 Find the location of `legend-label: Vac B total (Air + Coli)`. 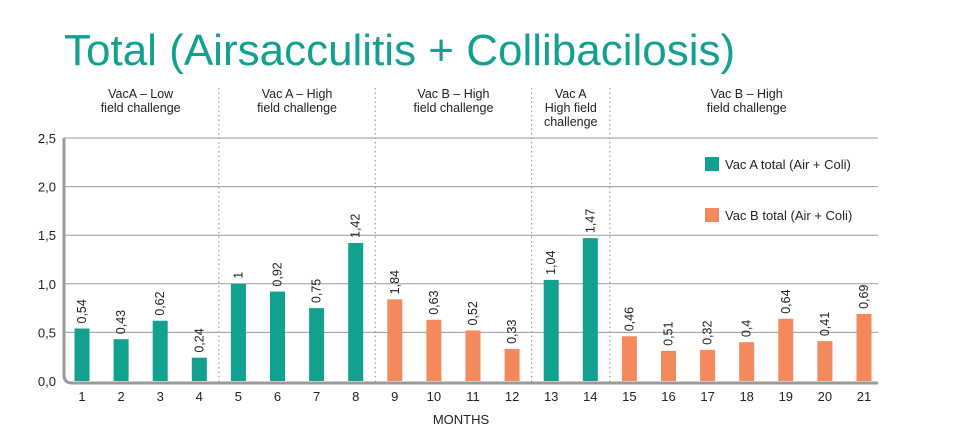

legend-label: Vac B total (Air + Coli) is located at coordinates (788, 215).